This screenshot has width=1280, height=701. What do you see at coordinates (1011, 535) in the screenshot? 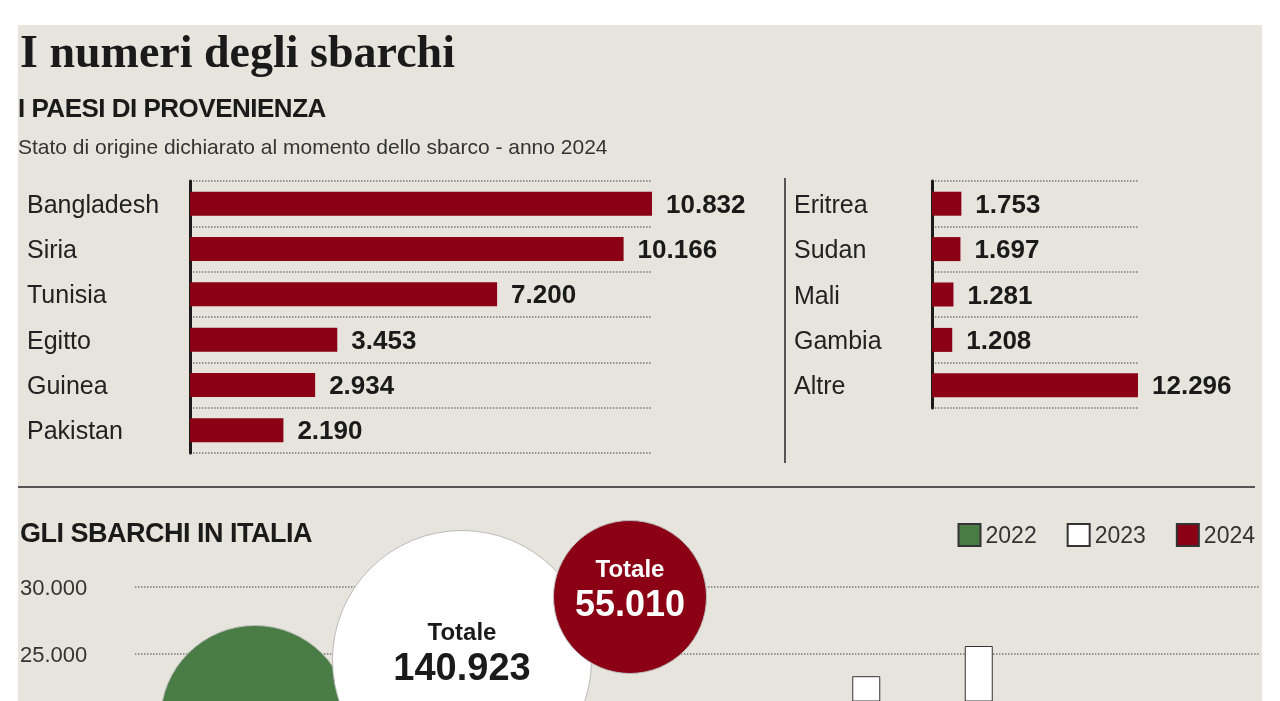
I see `legend-label: 2022` at bounding box center [1011, 535].